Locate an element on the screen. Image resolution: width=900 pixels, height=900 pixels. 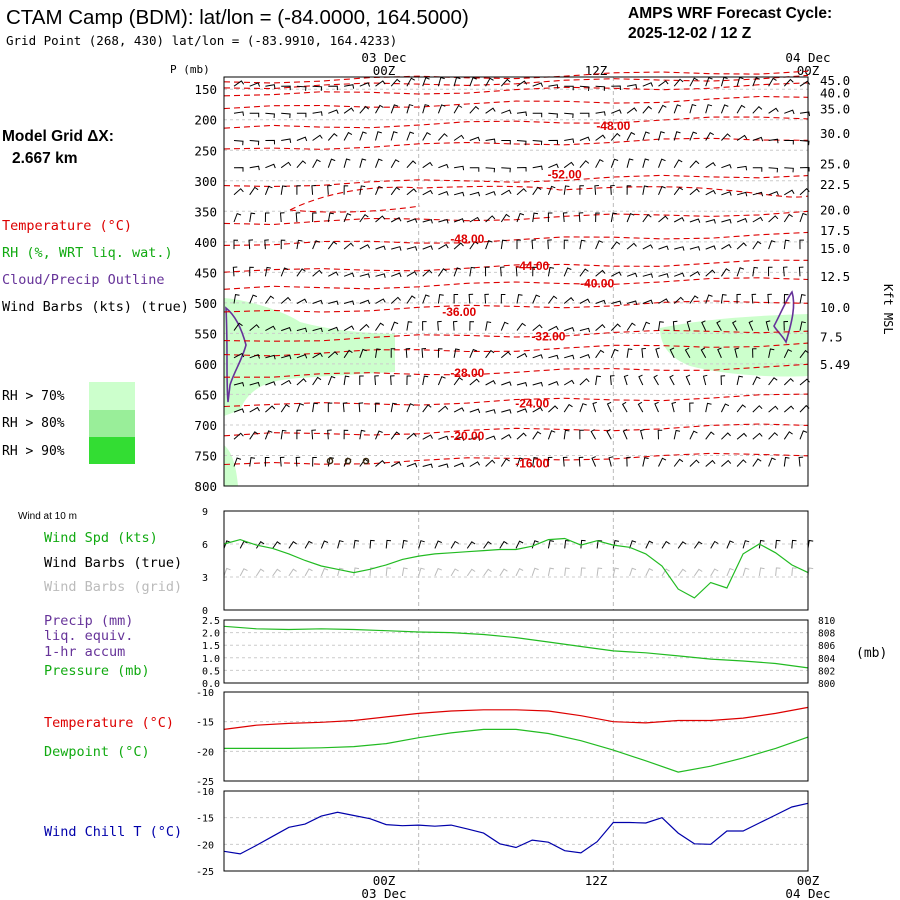
pressure-tick-label: 550 is located at coordinates (205, 333).